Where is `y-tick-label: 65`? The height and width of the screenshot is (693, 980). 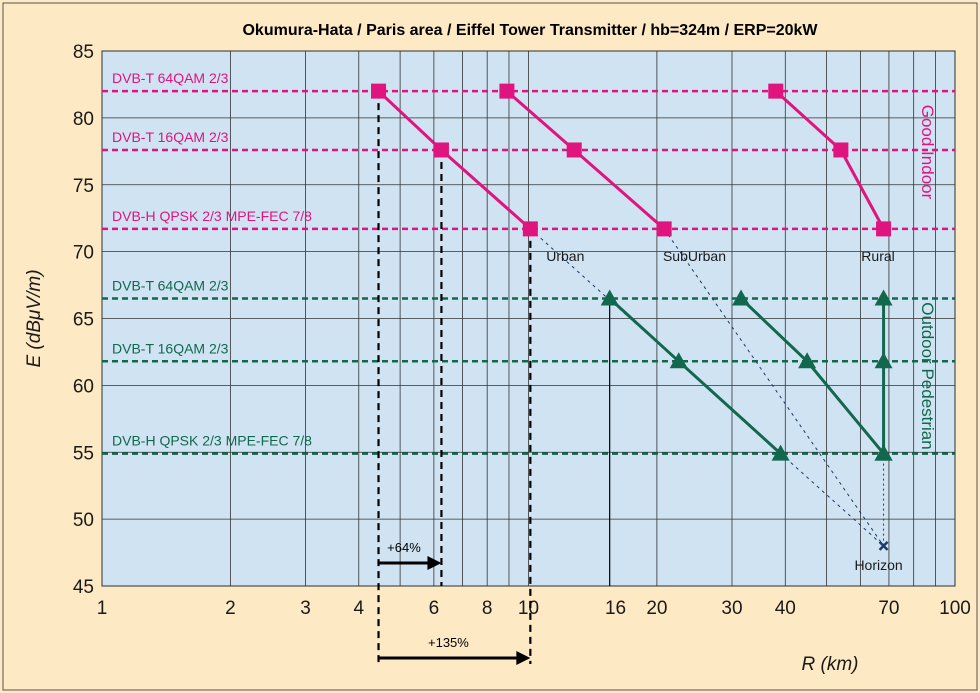 y-tick-label: 65 is located at coordinates (83, 320).